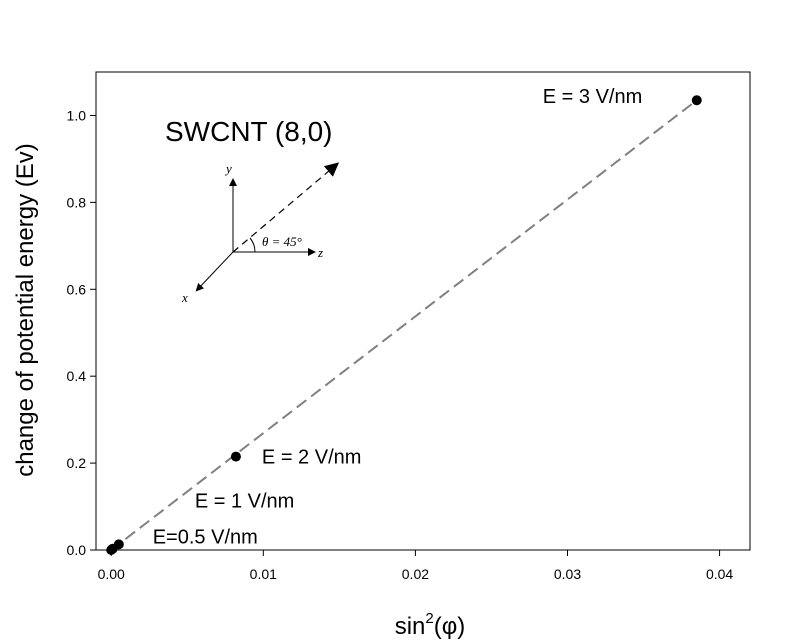  Describe the element at coordinates (77, 202) in the screenshot. I see `y-tick-label: 0.8` at that location.